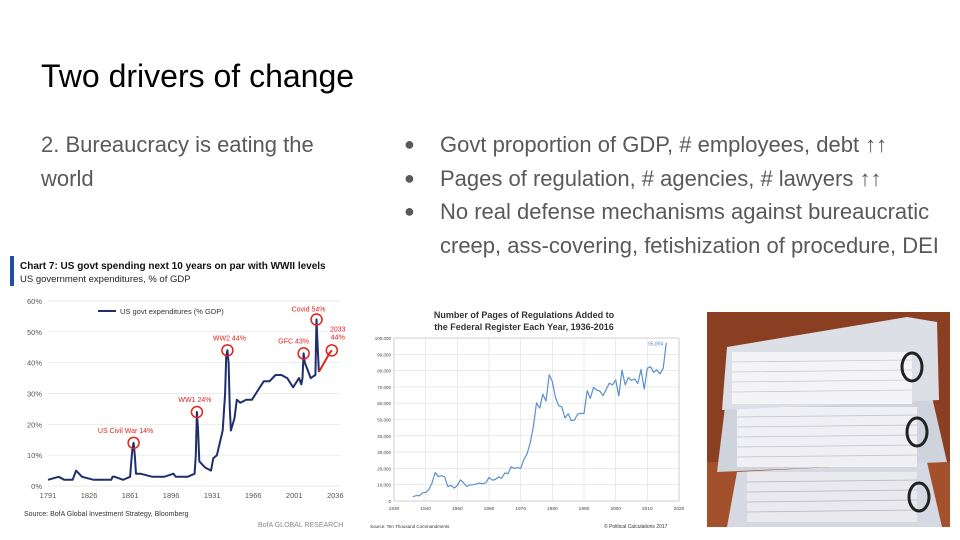 The image size is (960, 540). I want to click on y-tick-label: 100,000, so click(383, 338).